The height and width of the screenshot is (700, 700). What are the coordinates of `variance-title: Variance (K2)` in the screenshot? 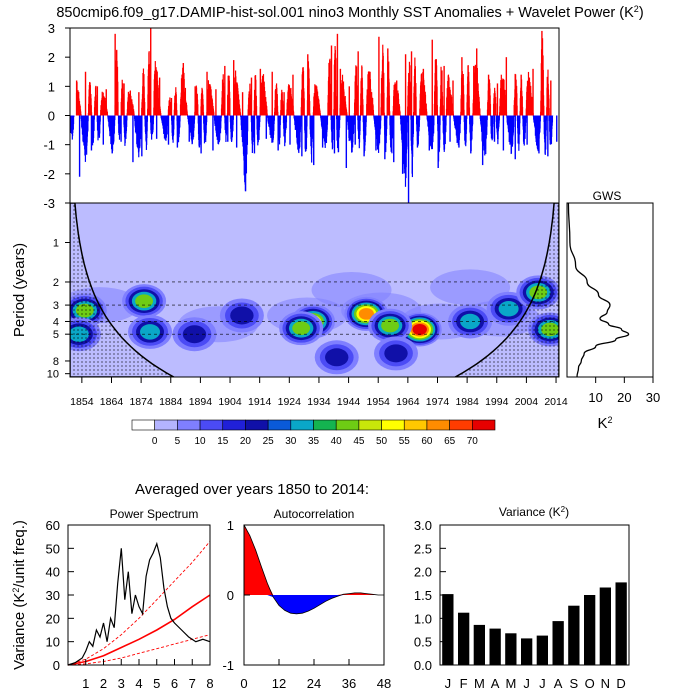 It's located at (534, 512).